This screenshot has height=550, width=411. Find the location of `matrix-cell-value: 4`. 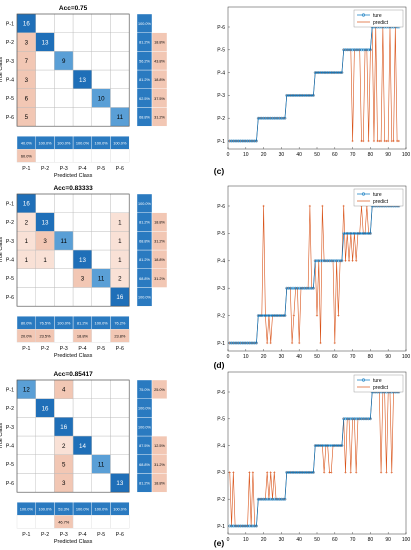

matrix-cell-value: 4 is located at coordinates (64, 390).